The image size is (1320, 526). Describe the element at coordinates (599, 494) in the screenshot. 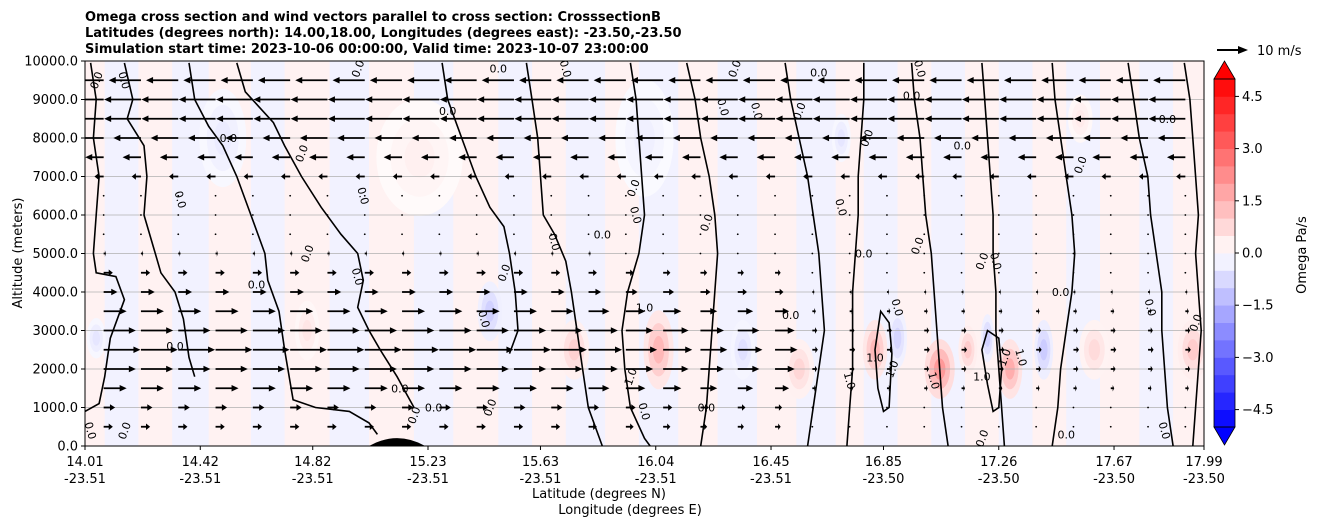

I see `x-axis-label-latitude: Latitude (degrees N)` at that location.